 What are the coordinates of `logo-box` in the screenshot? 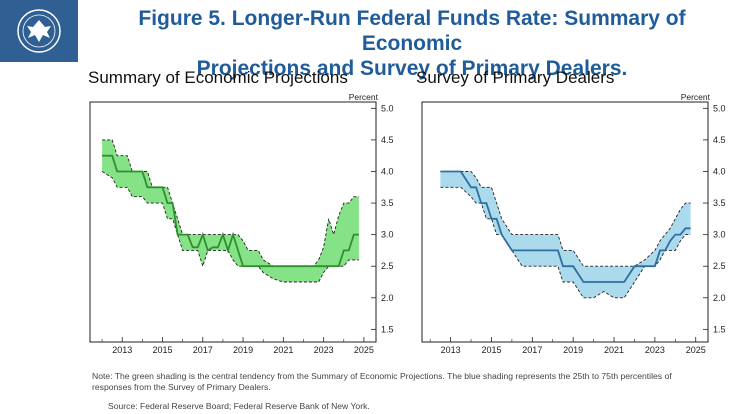 It's located at (39, 31).